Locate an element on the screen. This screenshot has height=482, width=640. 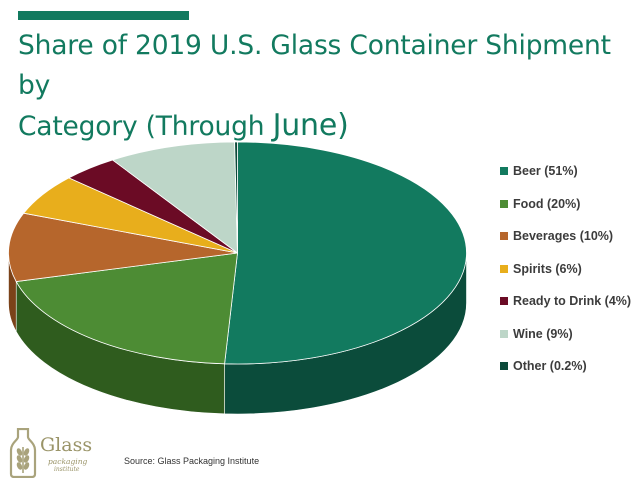
legend-swatch-beer is located at coordinates (504, 171).